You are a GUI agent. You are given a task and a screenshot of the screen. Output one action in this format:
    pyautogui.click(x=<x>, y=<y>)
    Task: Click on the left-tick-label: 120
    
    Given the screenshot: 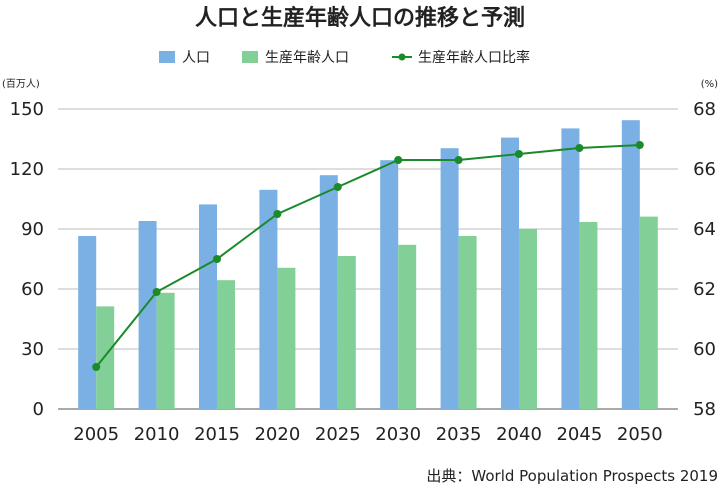 What is the action you would take?
    pyautogui.click(x=27, y=169)
    